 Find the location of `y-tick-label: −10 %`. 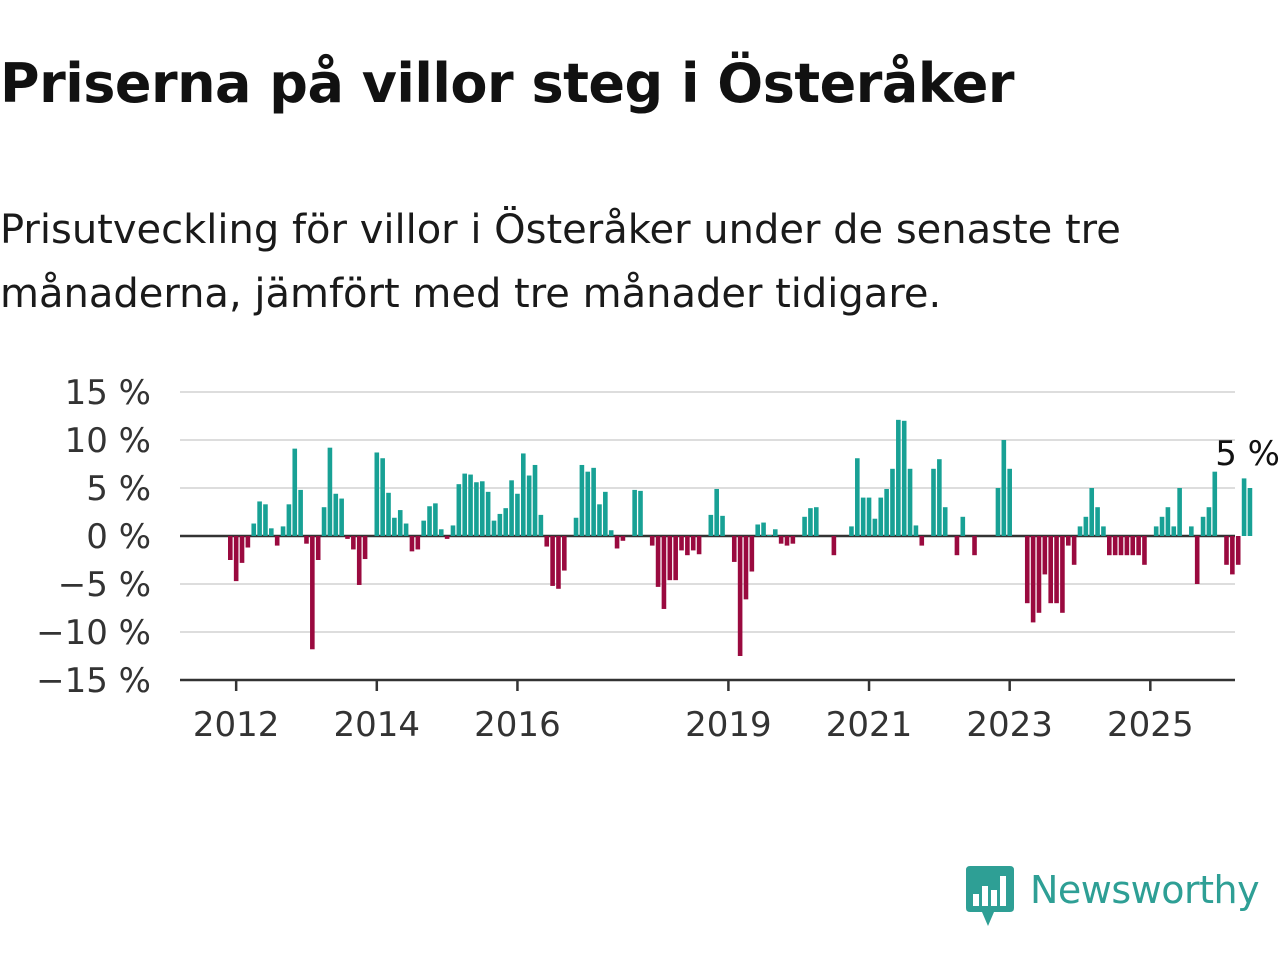

y-tick-label: −10 % is located at coordinates (93, 633).